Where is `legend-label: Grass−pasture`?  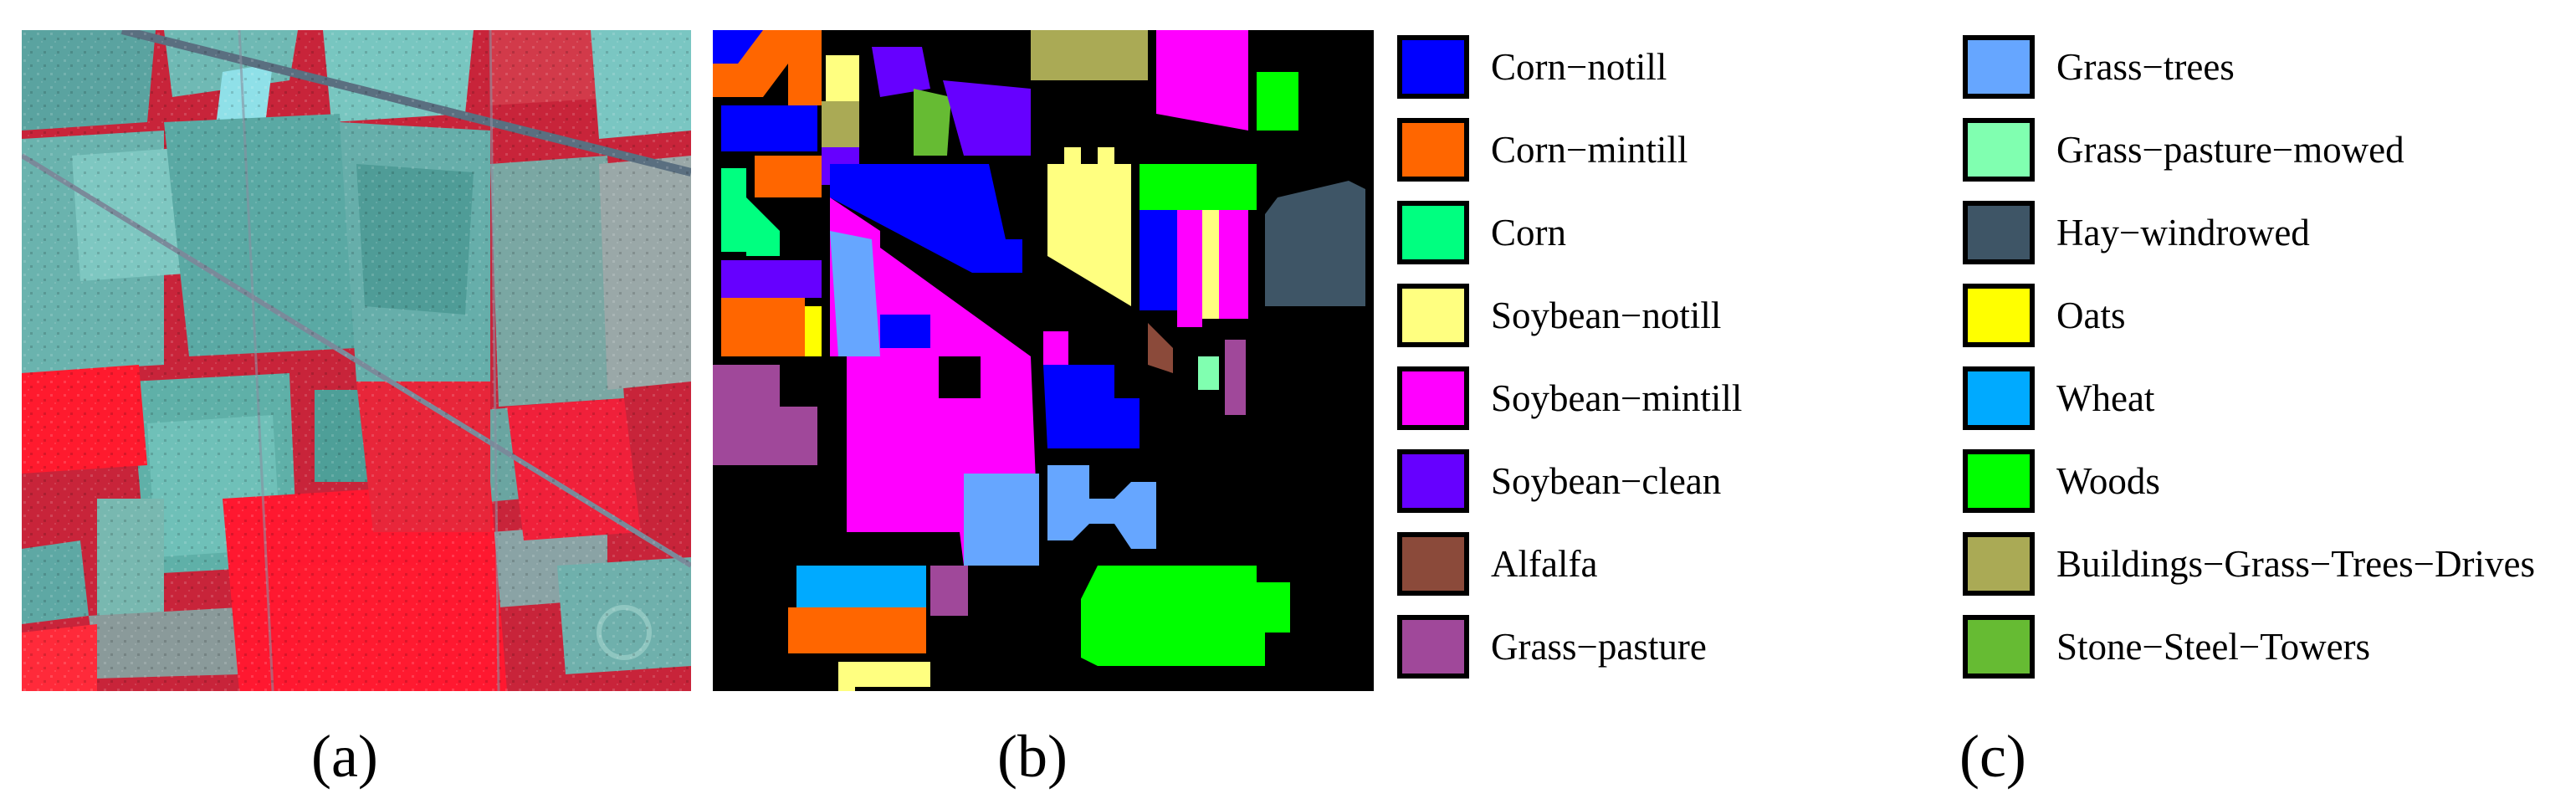
legend-label: Grass−pasture is located at coordinates (1599, 647).